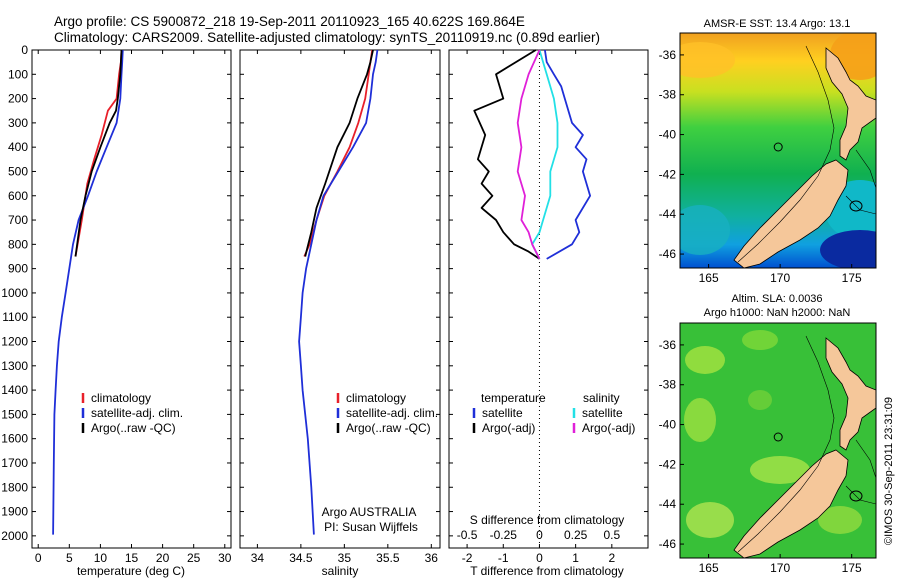 The width and height of the screenshot is (900, 580). I want to click on temp-series-argo-raw-qc, so click(98, 153).